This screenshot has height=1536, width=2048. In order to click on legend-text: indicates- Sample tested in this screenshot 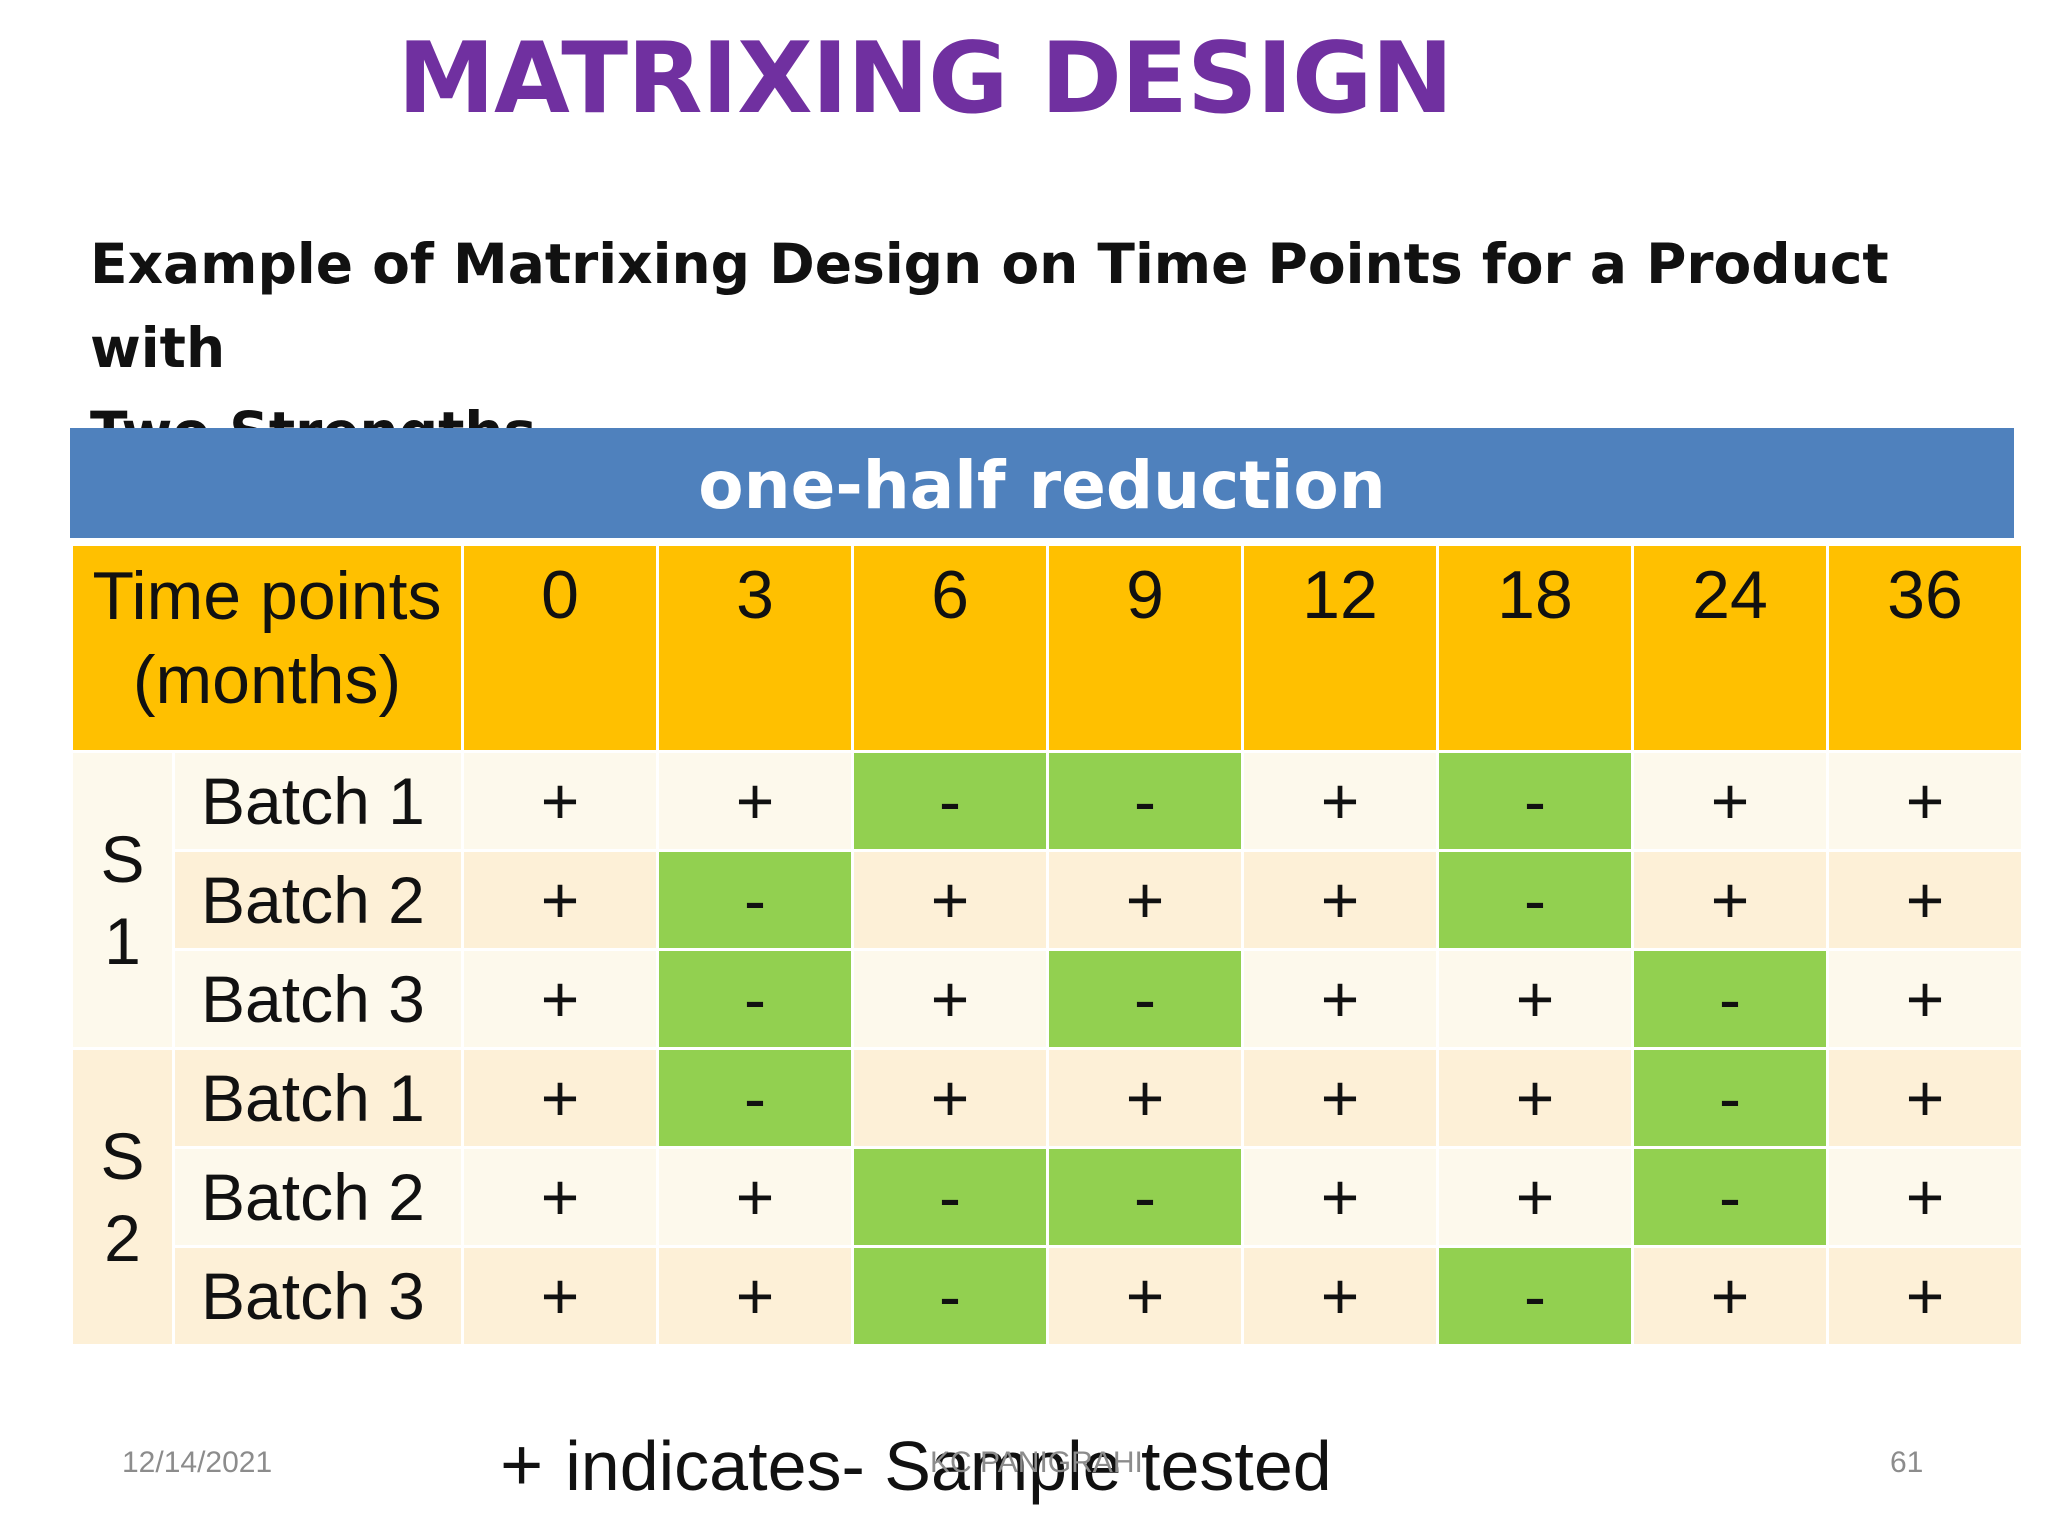, I will do `click(948, 1466)`.